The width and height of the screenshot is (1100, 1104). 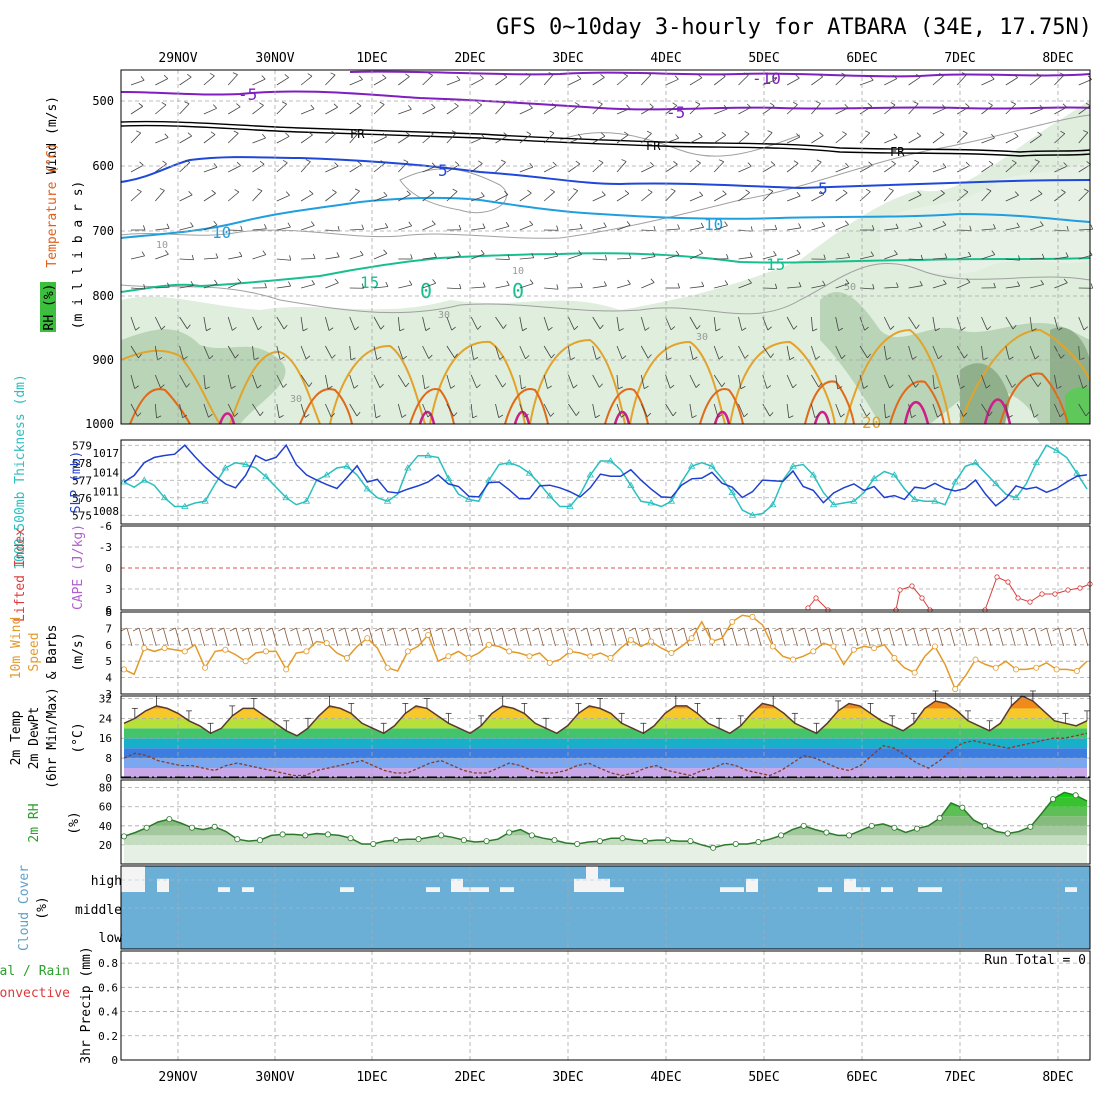 I want to click on contour-label: FR, so click(x=897, y=152).